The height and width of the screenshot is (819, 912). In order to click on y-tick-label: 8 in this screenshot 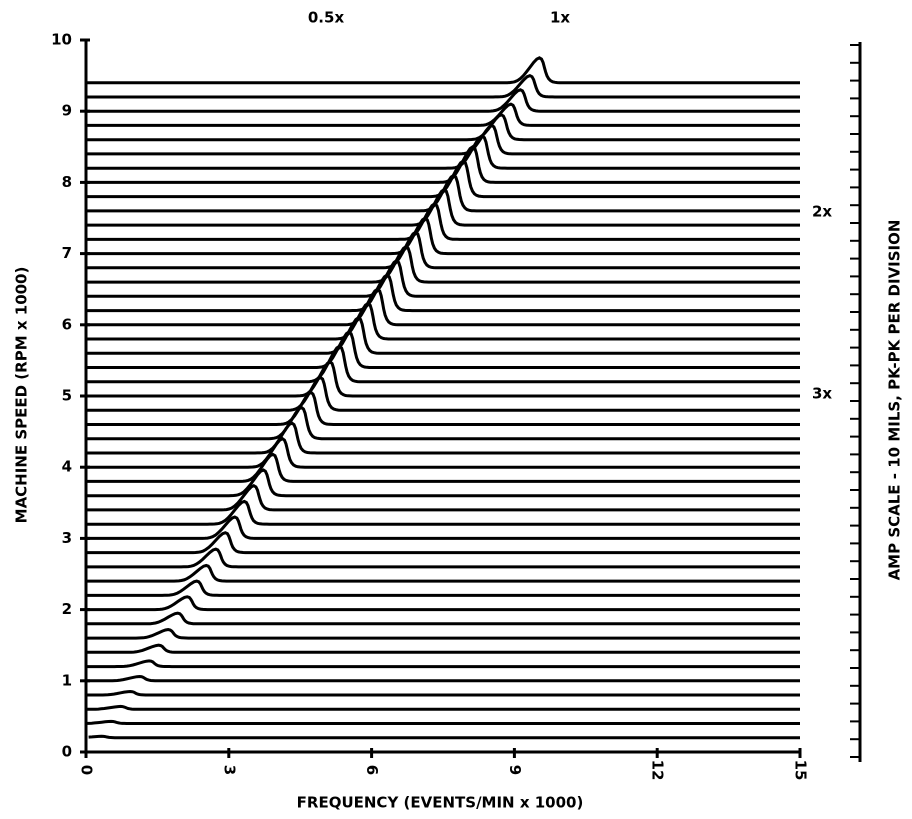, I will do `click(67, 182)`.